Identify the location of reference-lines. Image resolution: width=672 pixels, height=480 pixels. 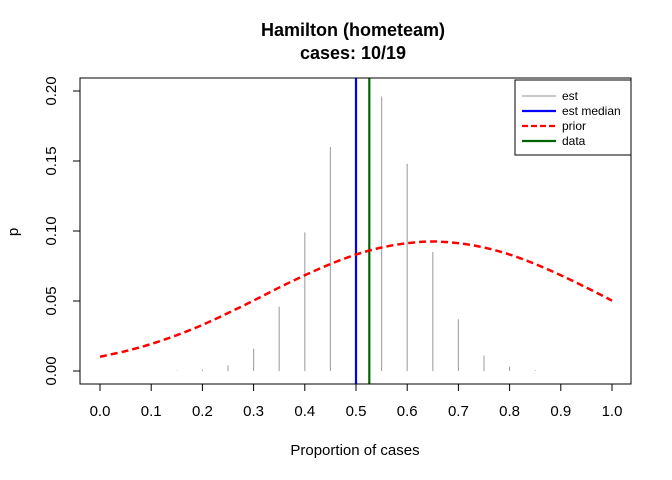
(362, 231).